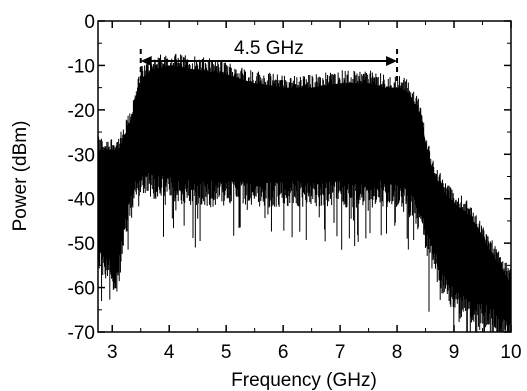 This screenshot has width=527, height=391. What do you see at coordinates (20, 176) in the screenshot?
I see `y-axis-label: Power (dBm)` at bounding box center [20, 176].